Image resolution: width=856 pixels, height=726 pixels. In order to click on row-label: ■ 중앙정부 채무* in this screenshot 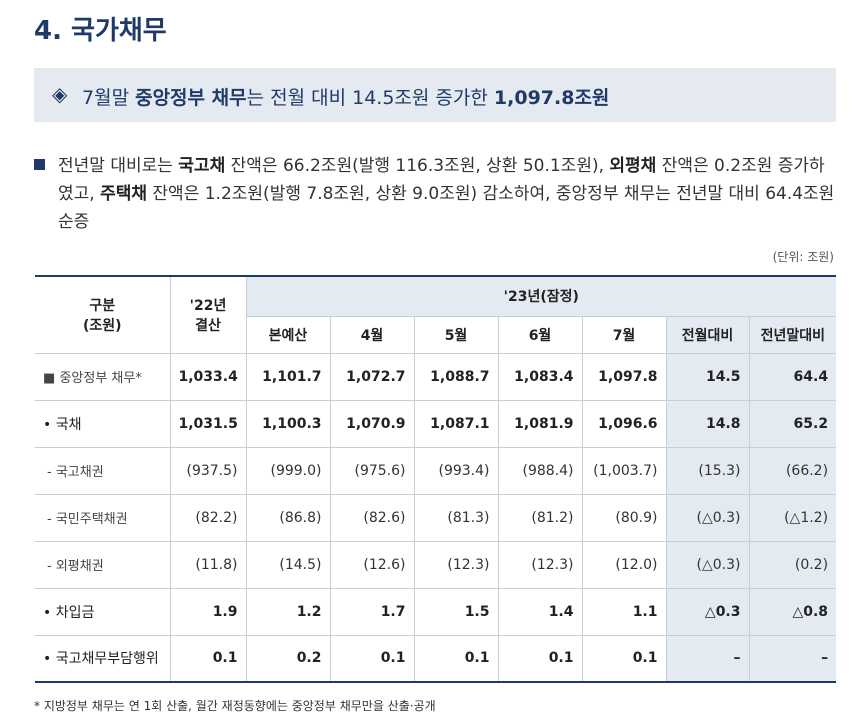, I will do `click(103, 376)`.